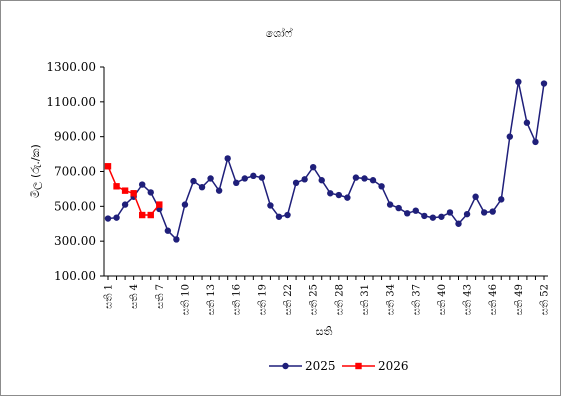 The width and height of the screenshot is (561, 397). What do you see at coordinates (493, 299) in the screenshot?
I see `x-tick-label: සති 46` at bounding box center [493, 299].